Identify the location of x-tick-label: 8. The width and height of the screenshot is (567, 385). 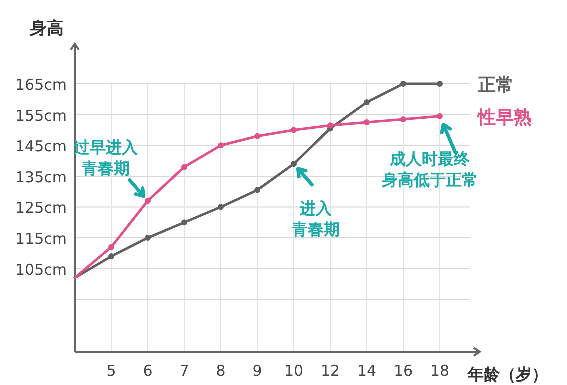
(221, 371).